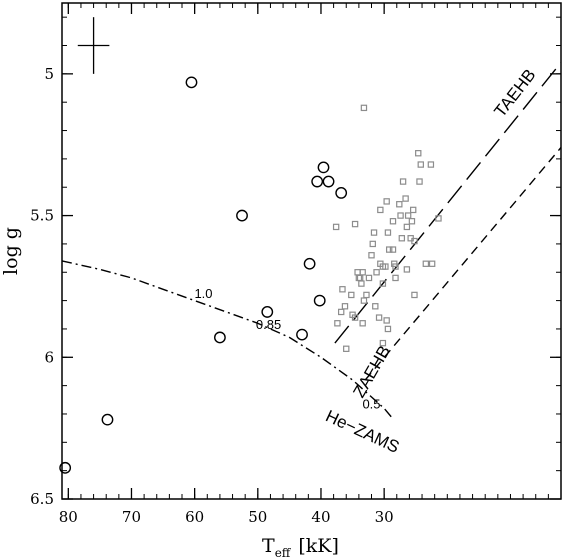  I want to click on y-tick-label: 6.5, so click(42, 499).